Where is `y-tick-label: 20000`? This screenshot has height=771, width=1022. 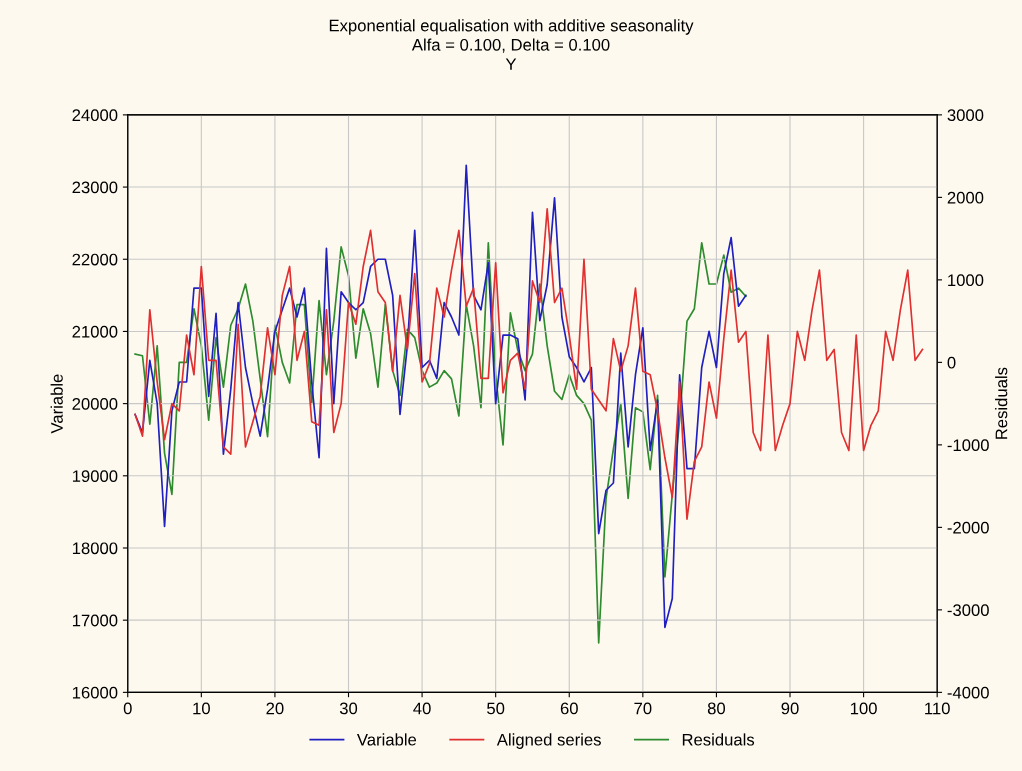 y-tick-label: 20000 is located at coordinates (95, 404).